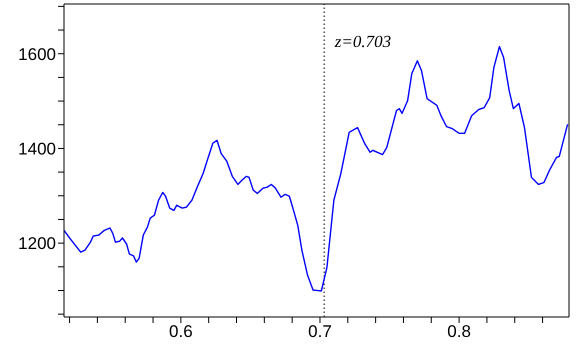 This screenshot has width=580, height=345. Describe the element at coordinates (363, 42) in the screenshot. I see `ref-line-label: z=0.703` at that location.